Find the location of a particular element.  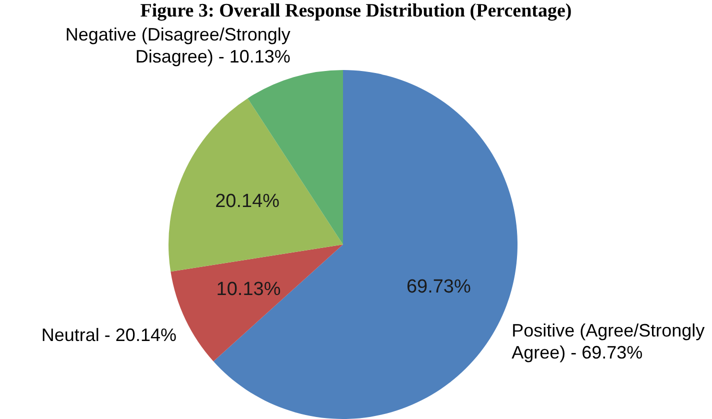

slice-label: Positive (Agree/Strongly Agree) - 69.73% is located at coordinates (608, 341).